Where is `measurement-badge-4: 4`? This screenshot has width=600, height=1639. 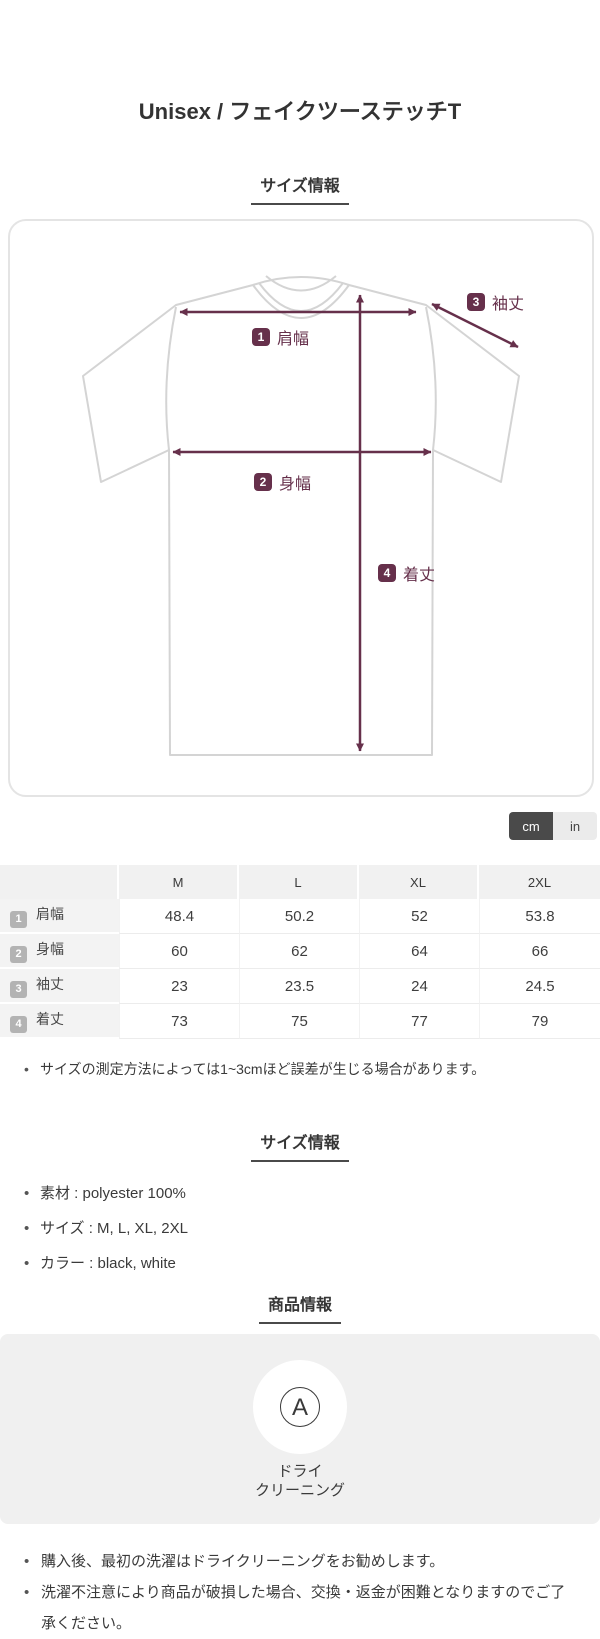 measurement-badge-4: 4 is located at coordinates (387, 573).